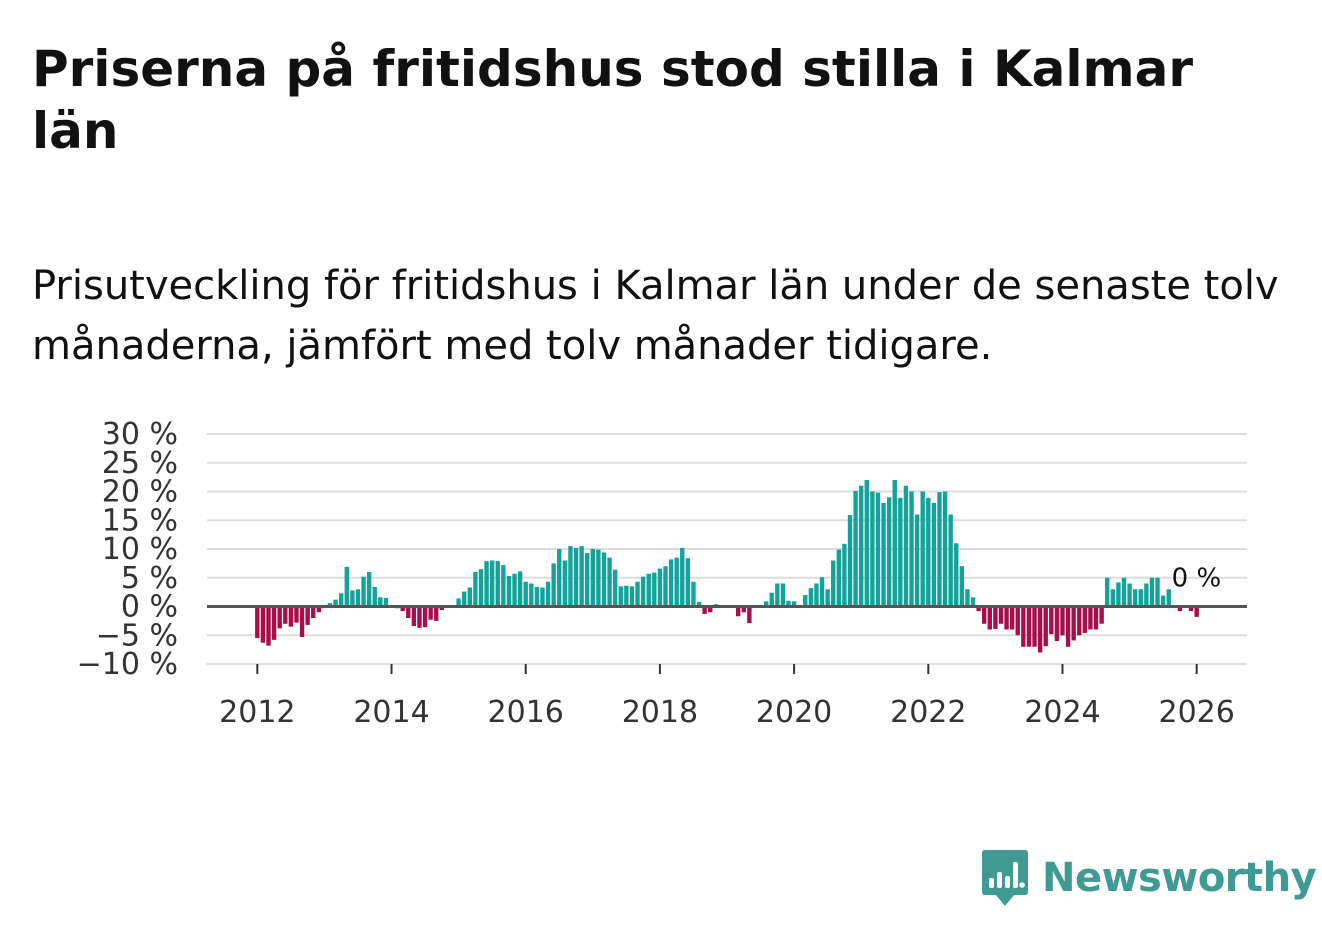 Image resolution: width=1322 pixels, height=939 pixels. What do you see at coordinates (149, 578) in the screenshot?
I see `y-tick-label: 5 %` at bounding box center [149, 578].